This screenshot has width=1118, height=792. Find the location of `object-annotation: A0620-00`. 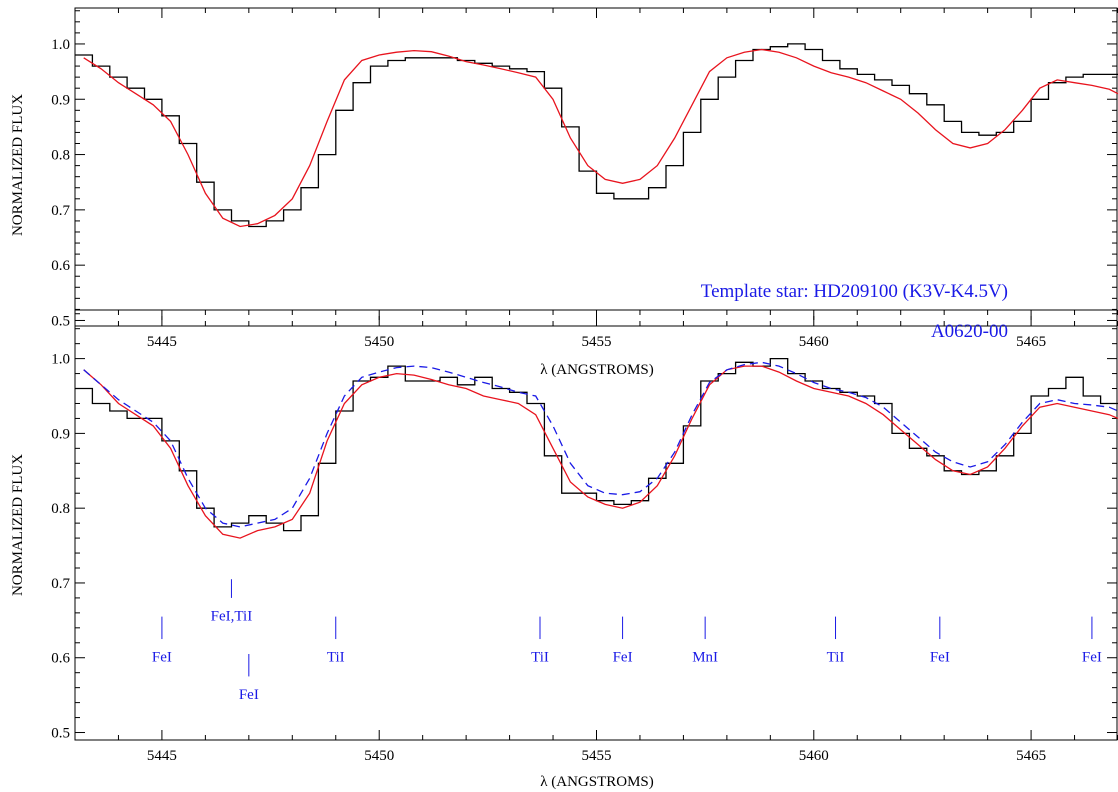

object-annotation: A0620-00 is located at coordinates (969, 331).